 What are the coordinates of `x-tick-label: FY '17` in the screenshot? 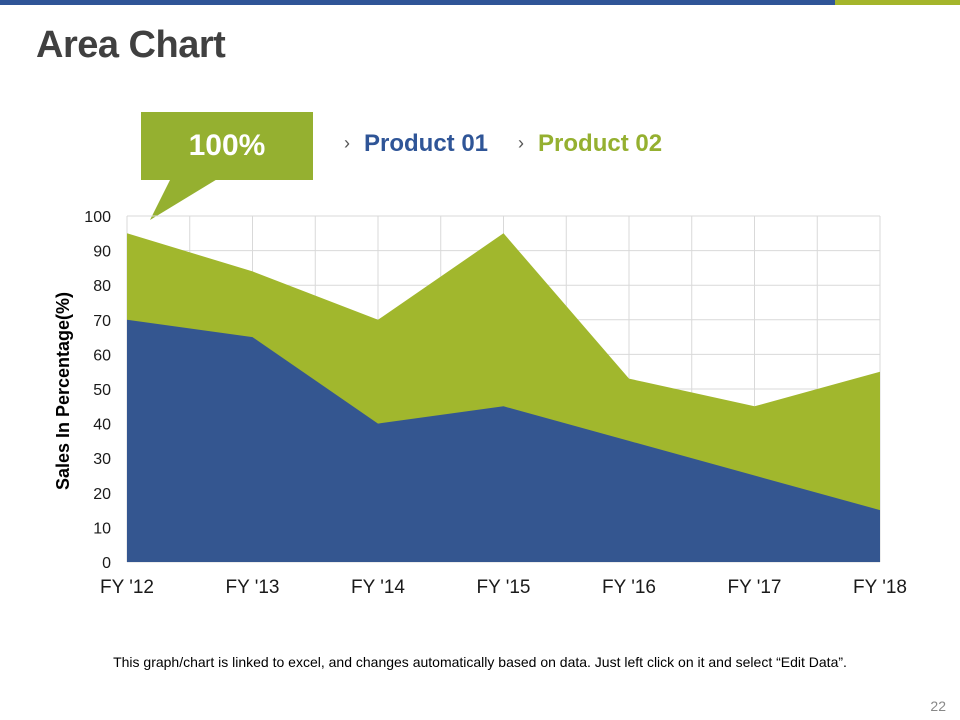 It's located at (755, 587).